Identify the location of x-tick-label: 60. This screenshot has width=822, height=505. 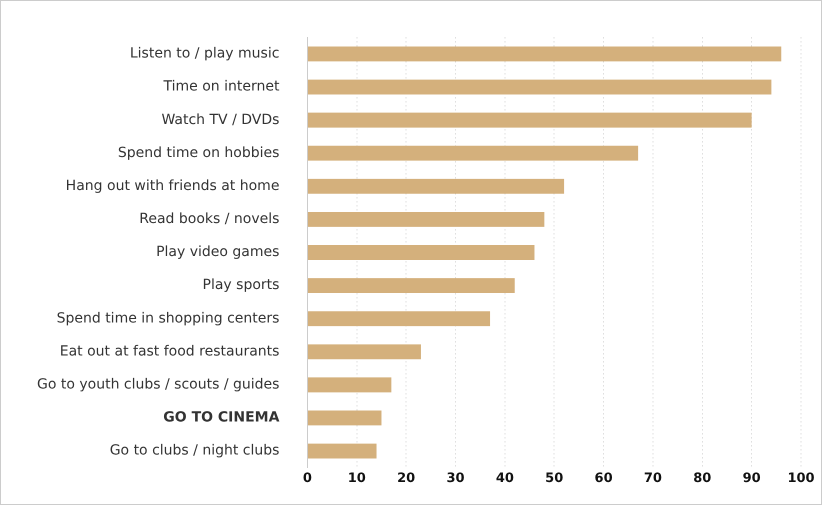
(603, 478).